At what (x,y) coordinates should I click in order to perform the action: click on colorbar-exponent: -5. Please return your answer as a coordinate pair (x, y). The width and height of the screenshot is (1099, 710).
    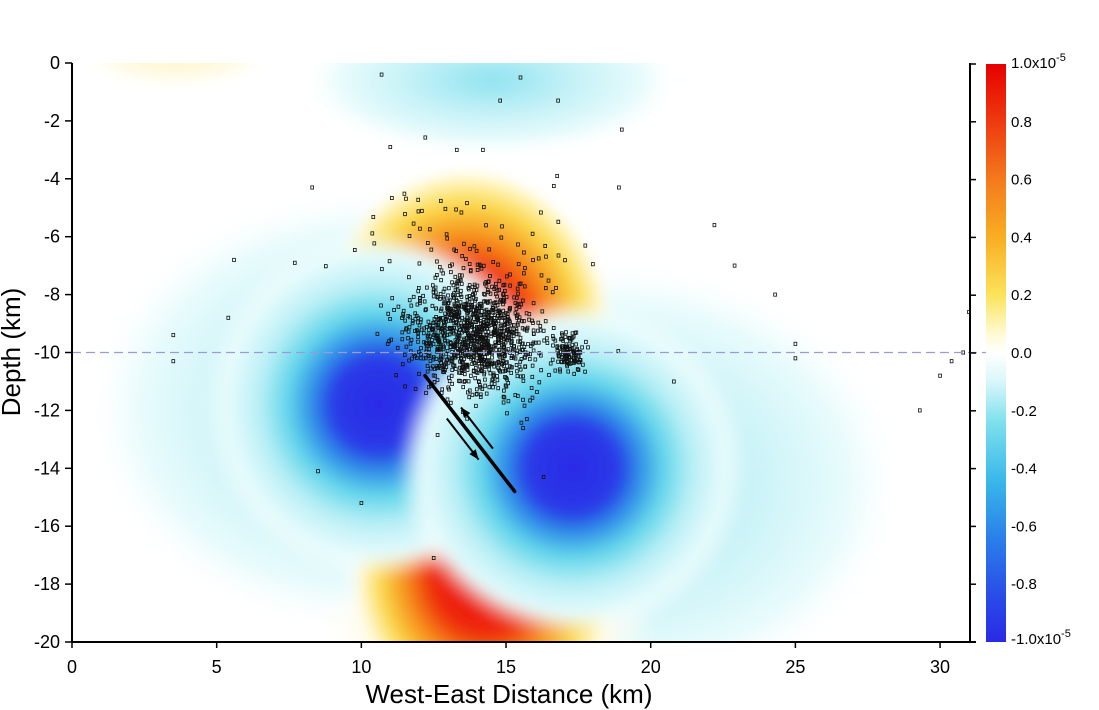
    Looking at the image, I should click on (1066, 634).